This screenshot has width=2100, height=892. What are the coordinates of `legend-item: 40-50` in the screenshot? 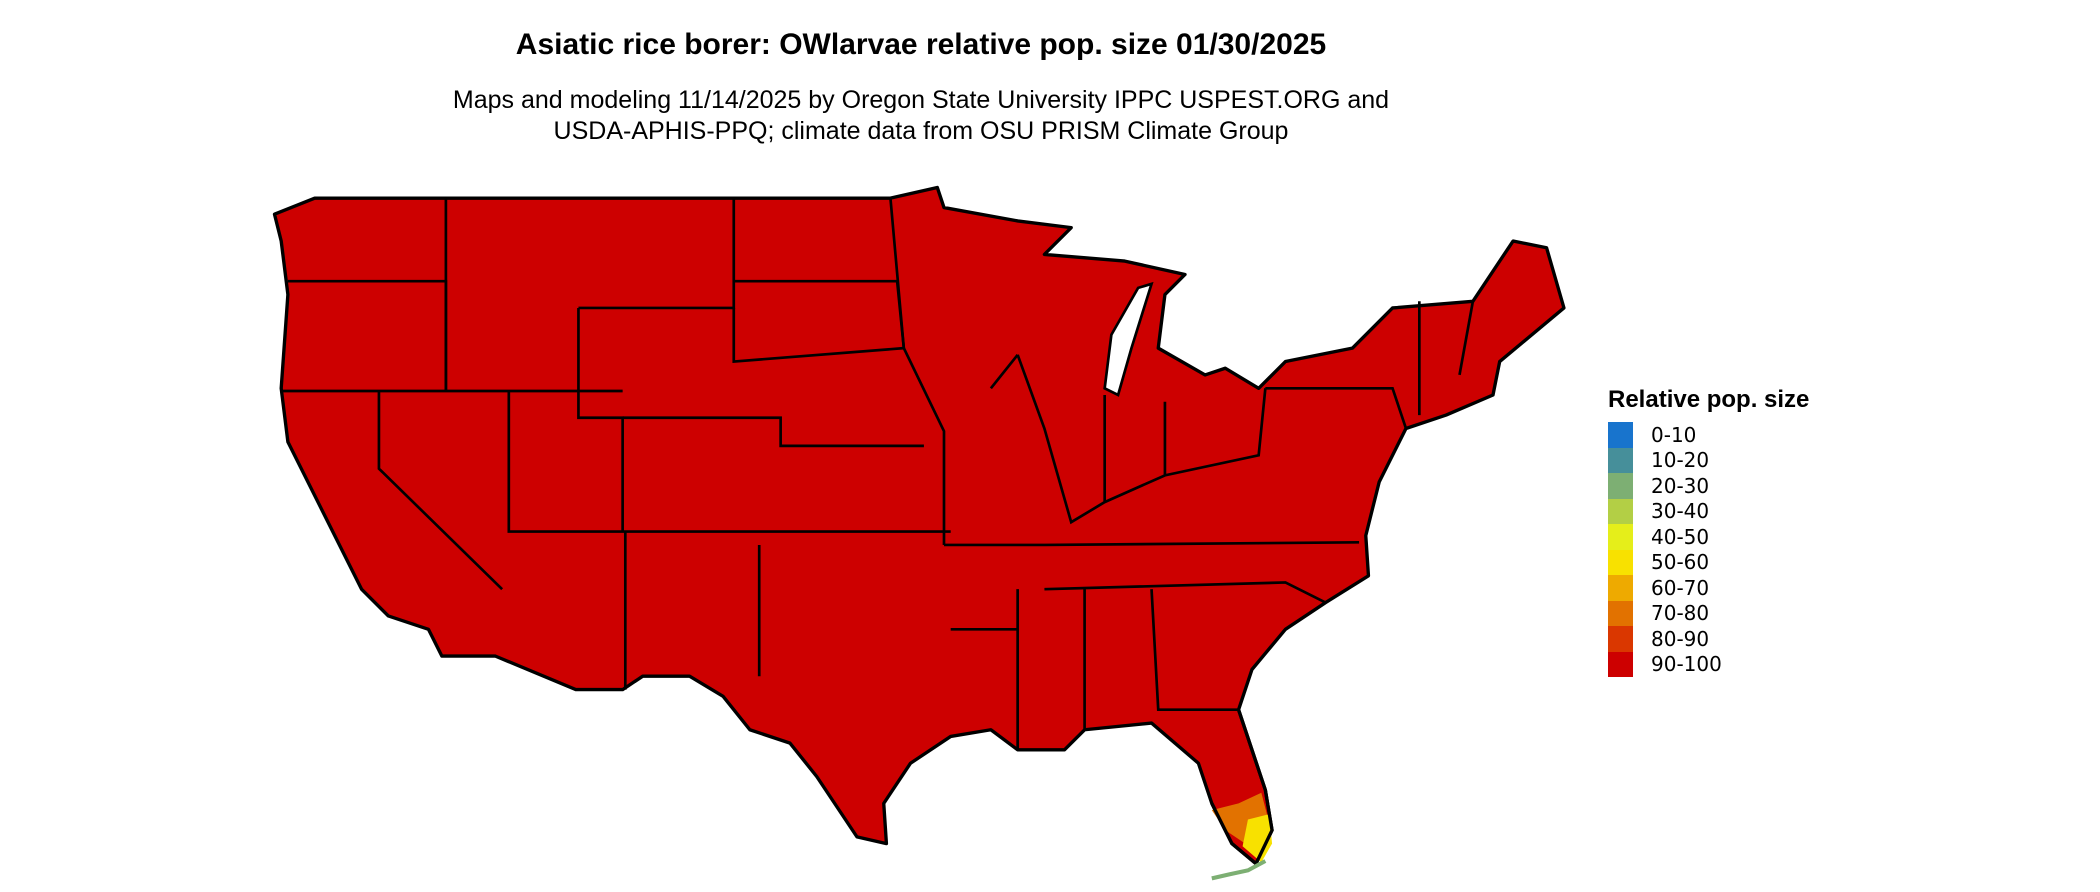 It's located at (1708, 537).